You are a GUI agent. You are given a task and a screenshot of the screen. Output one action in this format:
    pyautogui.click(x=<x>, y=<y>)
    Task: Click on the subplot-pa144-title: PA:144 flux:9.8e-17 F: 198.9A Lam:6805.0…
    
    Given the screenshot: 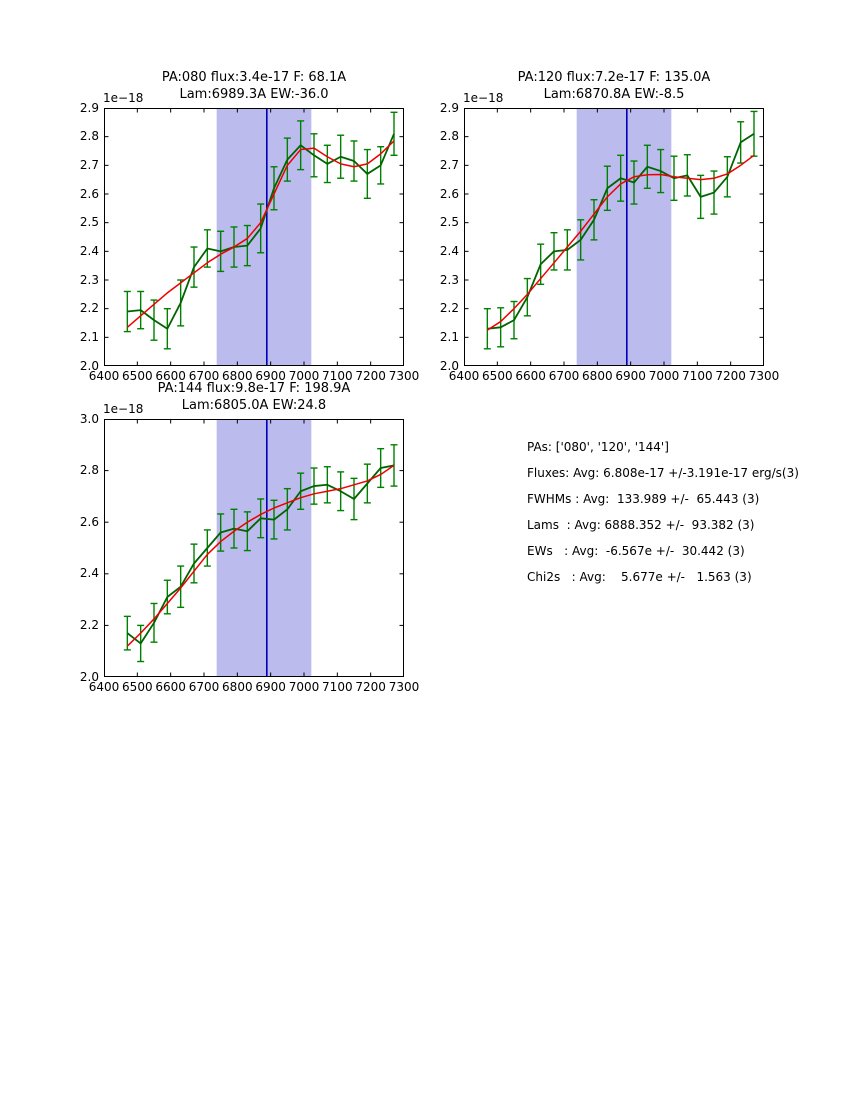 What is the action you would take?
    pyautogui.click(x=254, y=397)
    